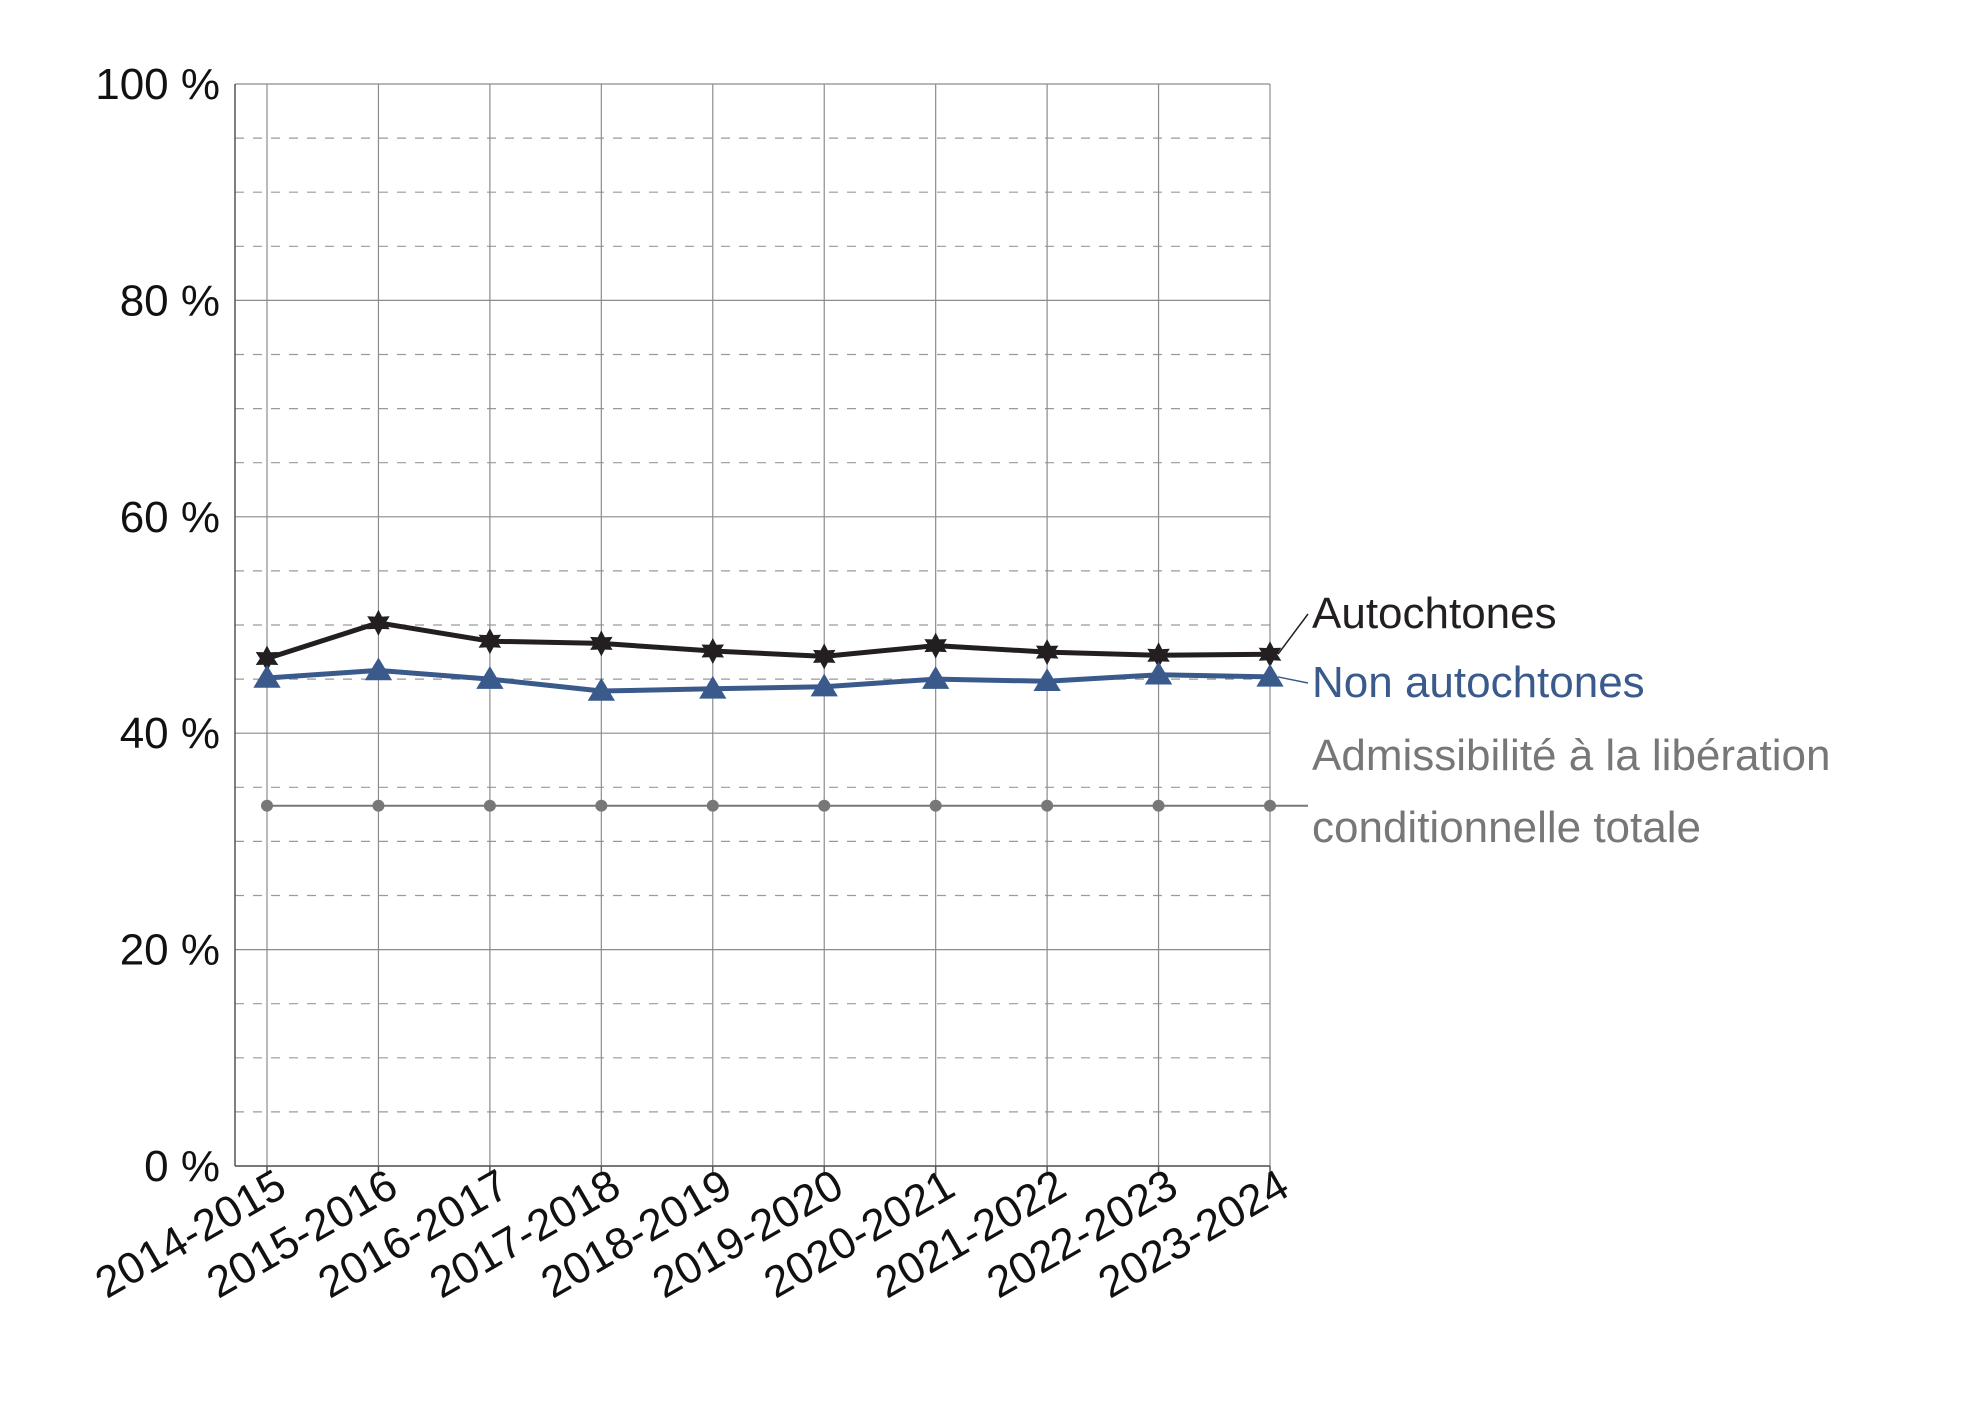  I want to click on y-axis-tick-labels: 0 % 20 % 40 % 60 % 80 % 100 %, so click(157, 625).